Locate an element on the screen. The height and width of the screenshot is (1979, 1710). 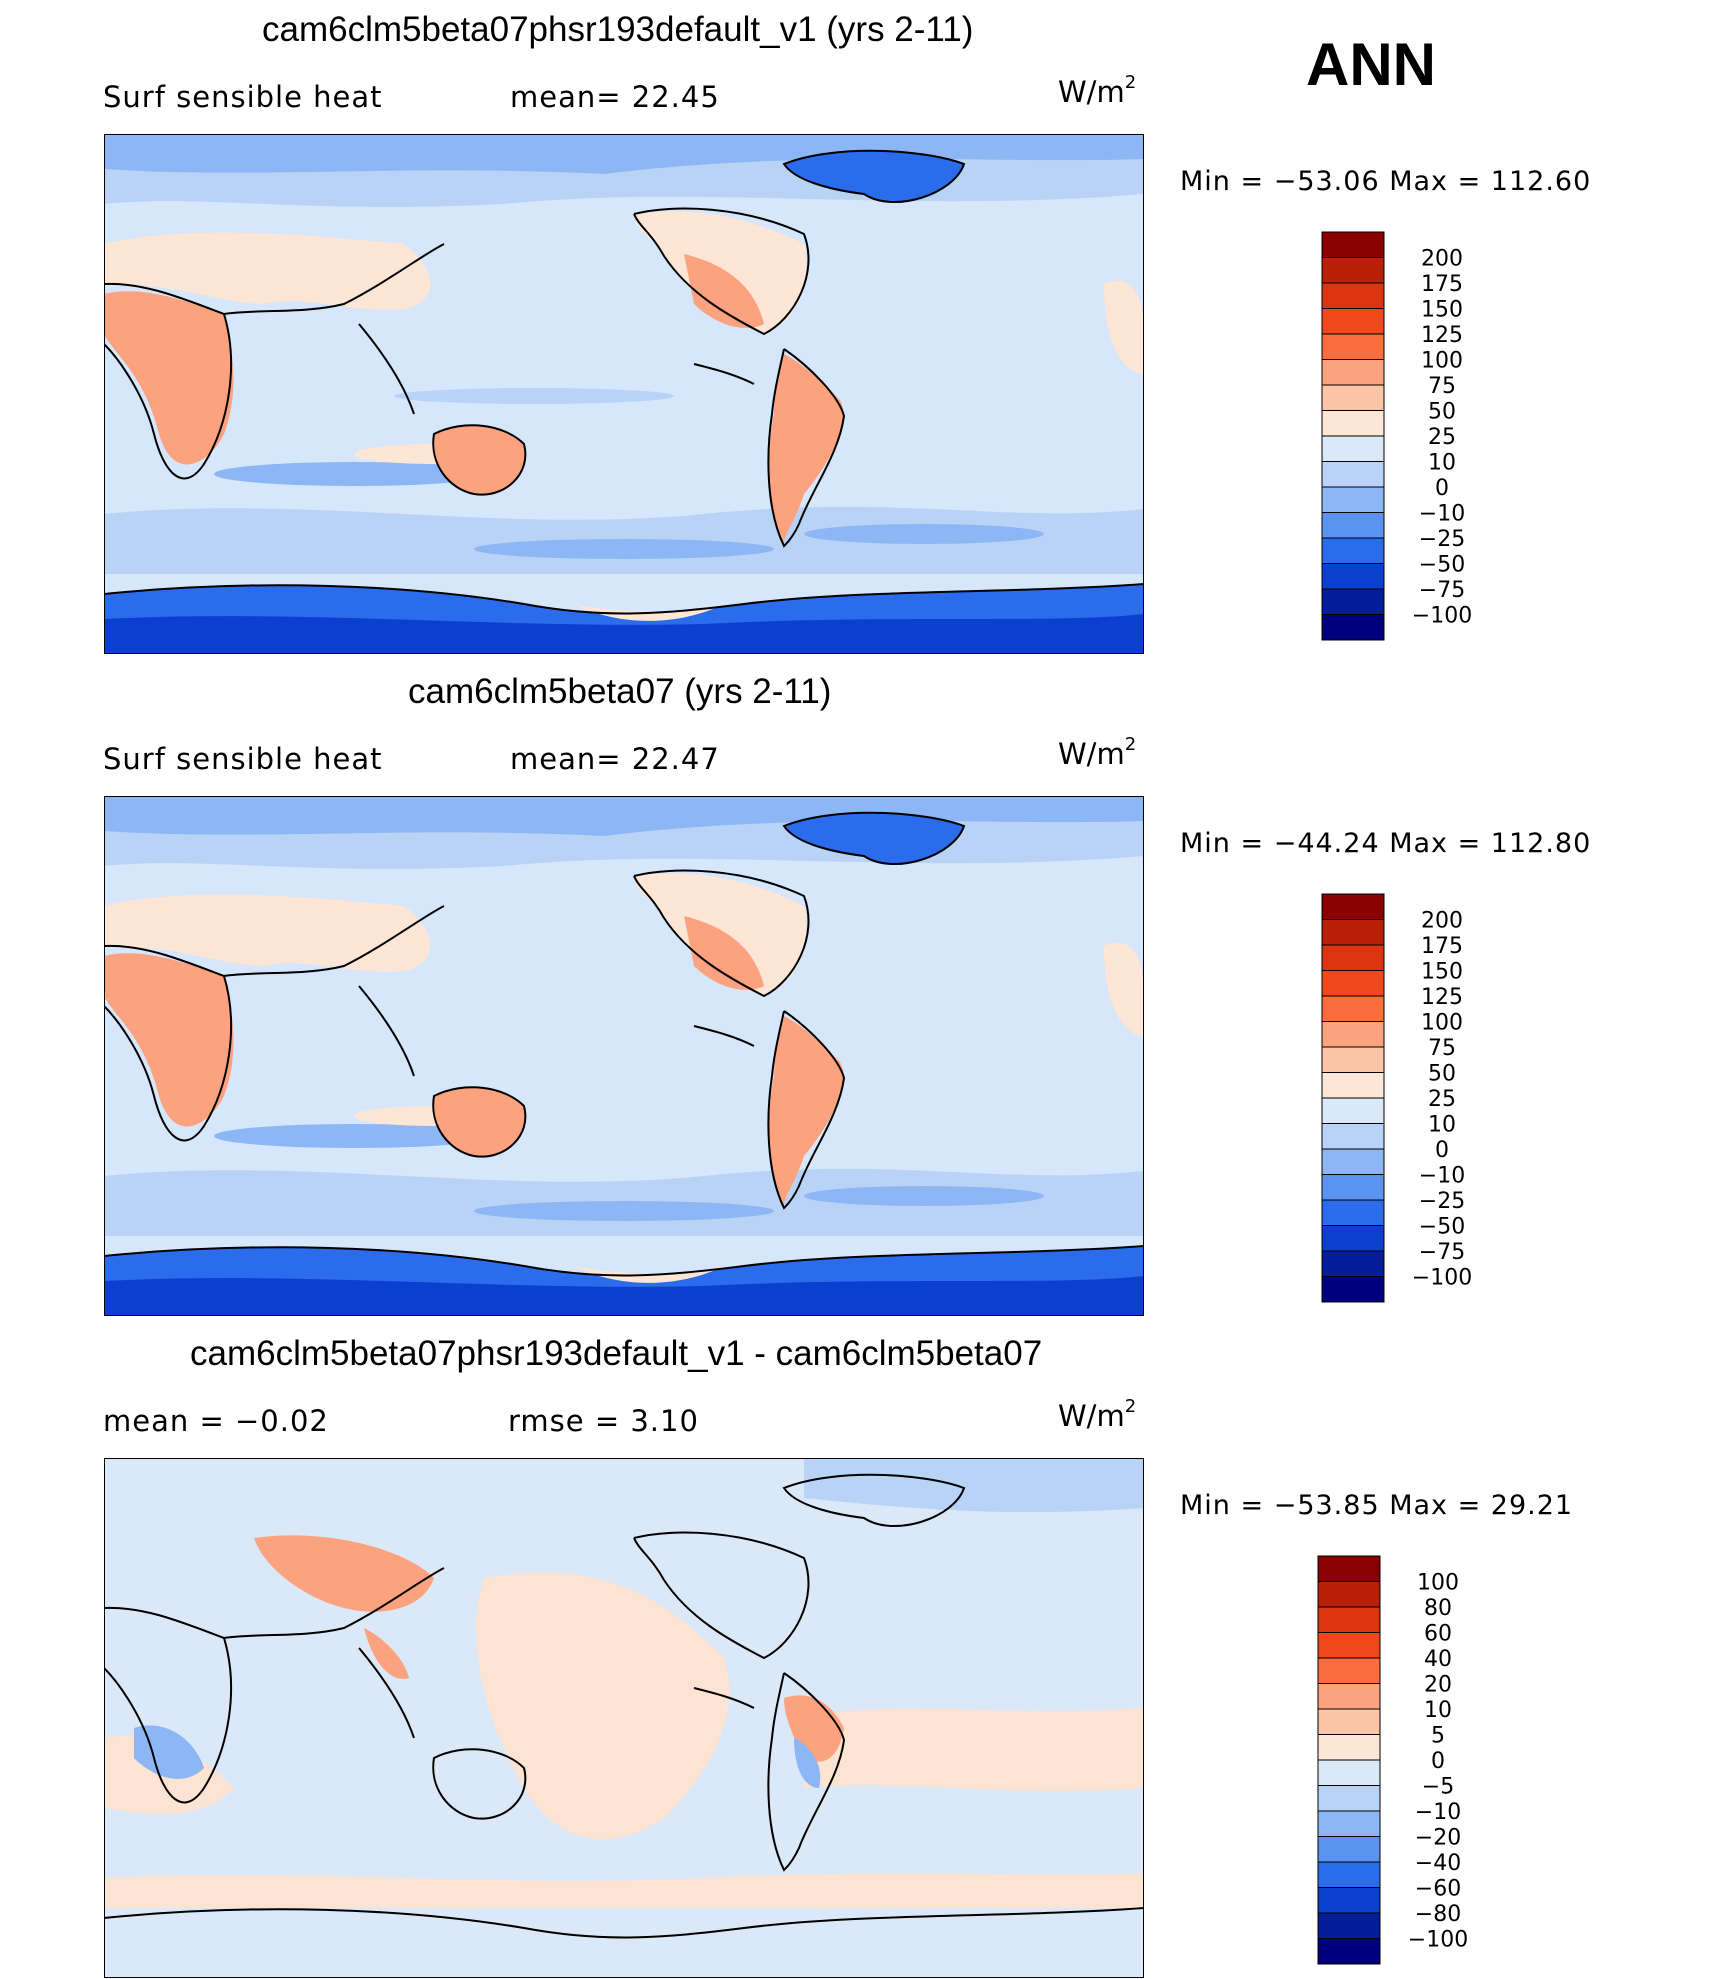
colorbar-tick-label: 5 is located at coordinates (1438, 1736).